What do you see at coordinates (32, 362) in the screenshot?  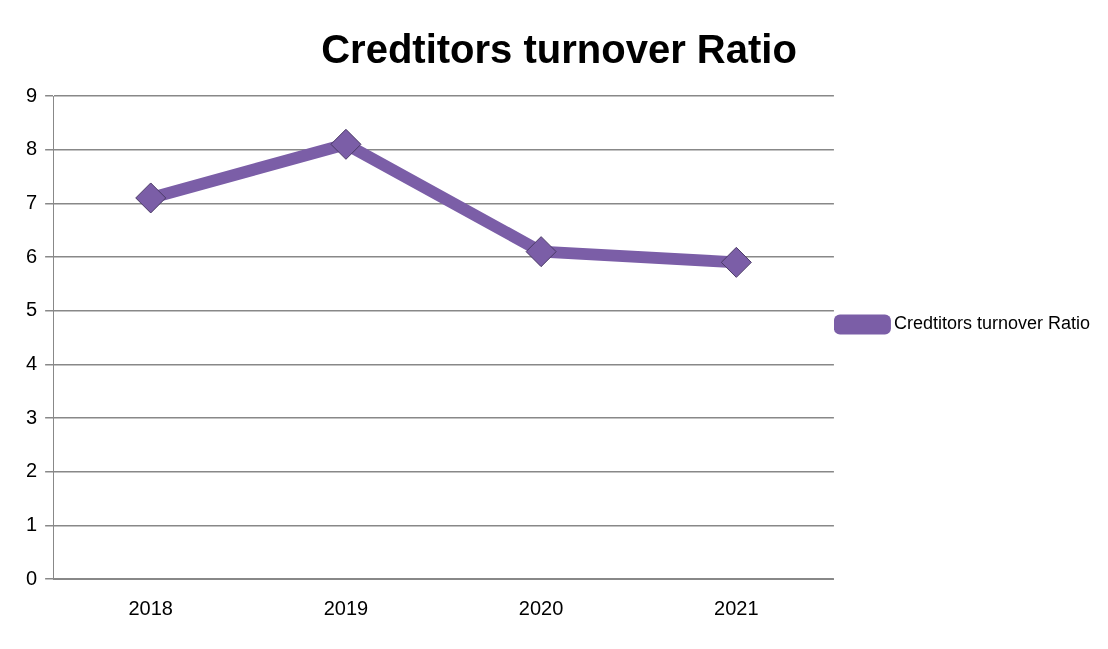 I see `y-tick-label: 4` at bounding box center [32, 362].